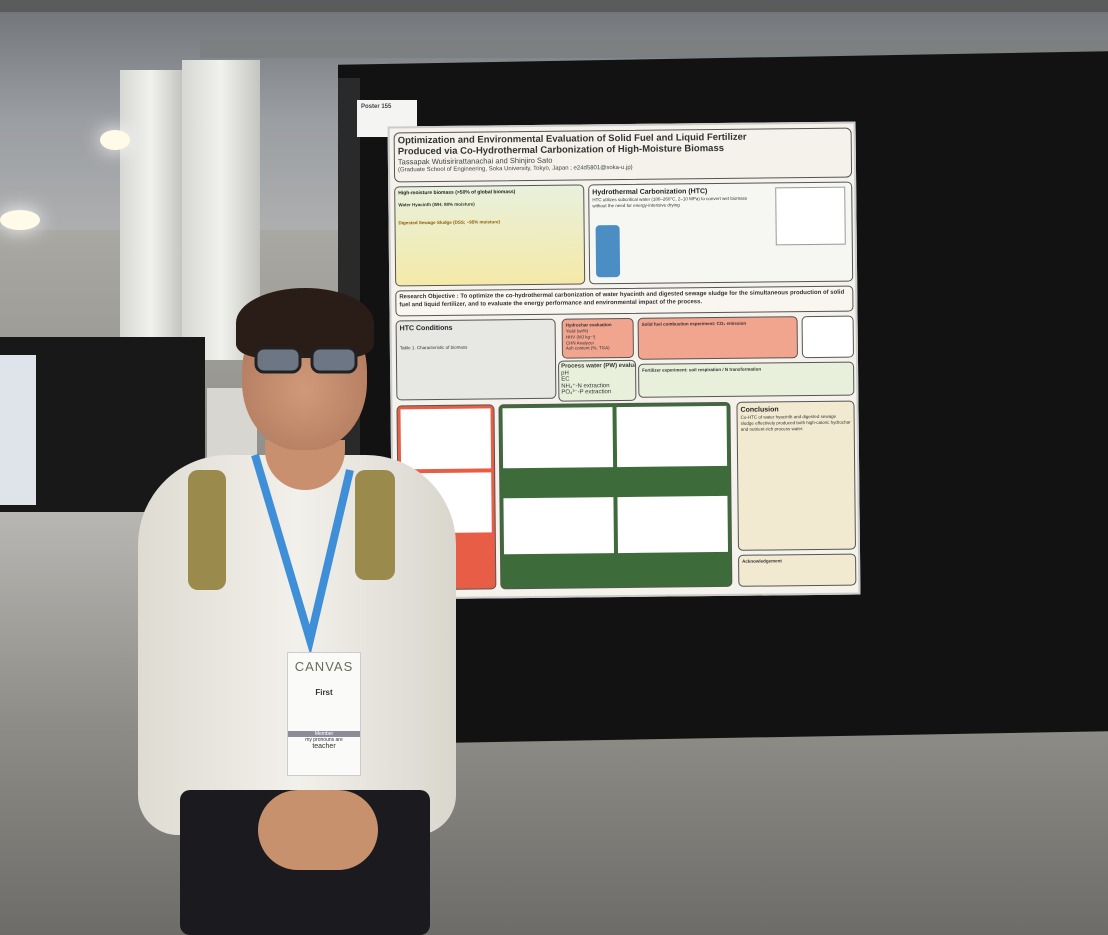  I want to click on phase-diagram, so click(810, 216).